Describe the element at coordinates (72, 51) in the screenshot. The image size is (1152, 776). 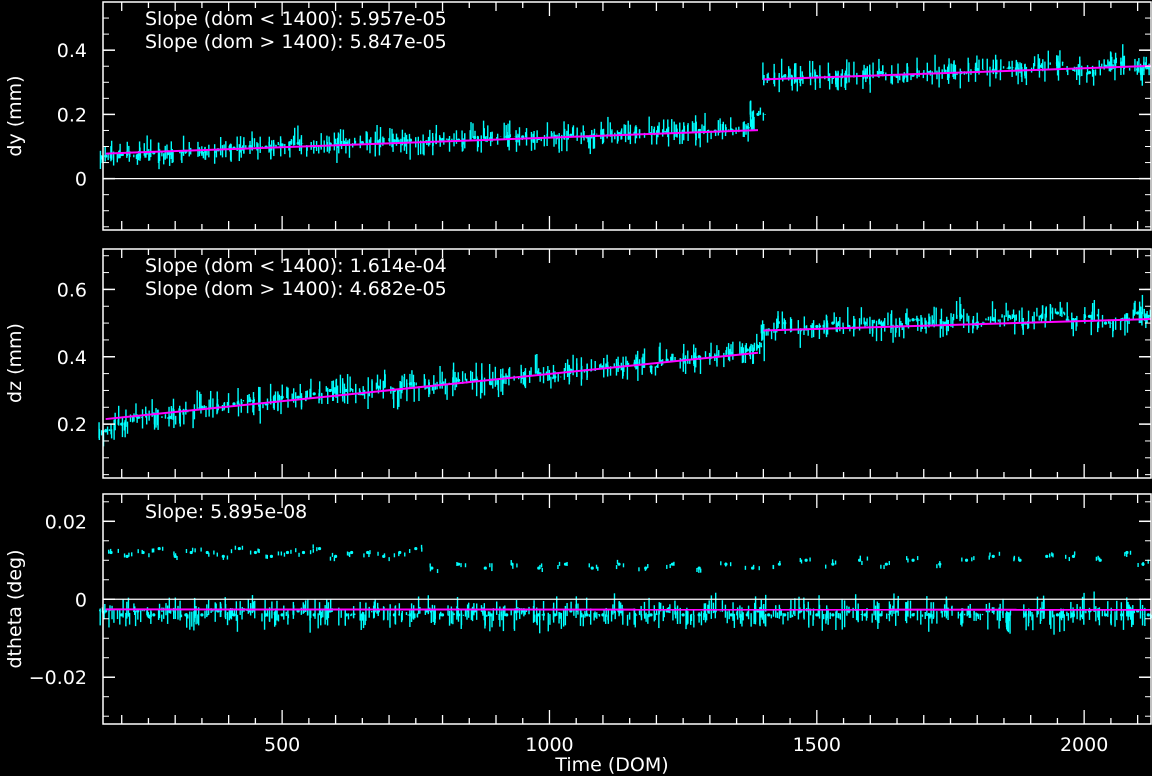
I see `panel-dy-ytick-label: 0.4` at that location.